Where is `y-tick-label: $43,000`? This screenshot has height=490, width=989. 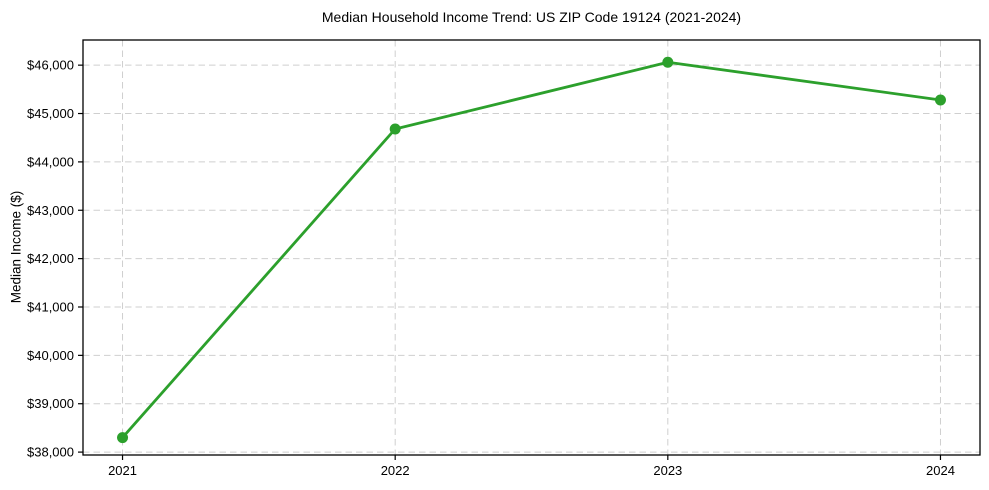 y-tick-label: $43,000 is located at coordinates (50, 210).